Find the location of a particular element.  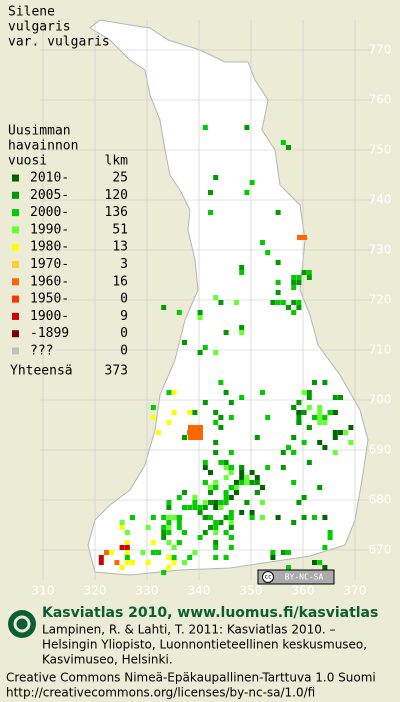

y-tick-label: 730 is located at coordinates (380, 250).